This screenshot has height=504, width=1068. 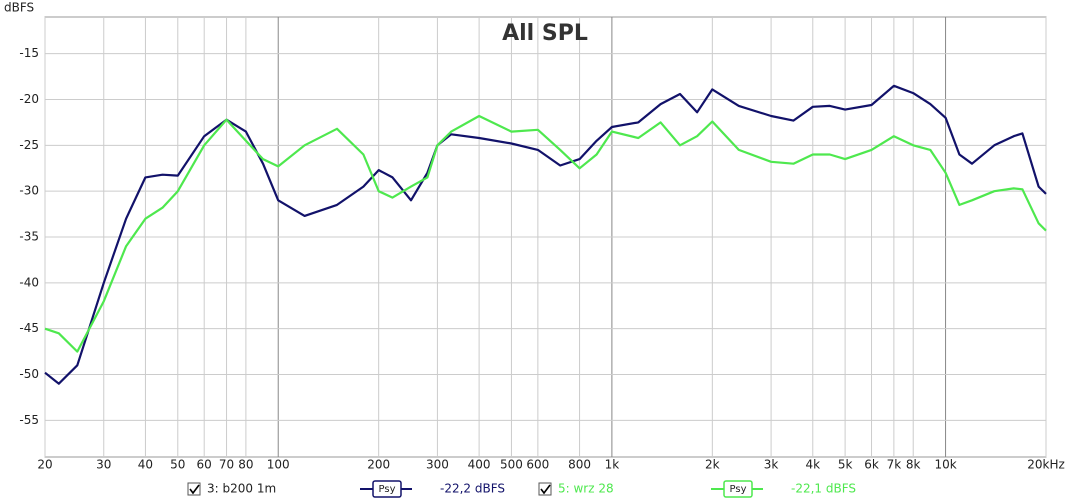 I want to click on x-tick-label: 1k, so click(x=612, y=465).